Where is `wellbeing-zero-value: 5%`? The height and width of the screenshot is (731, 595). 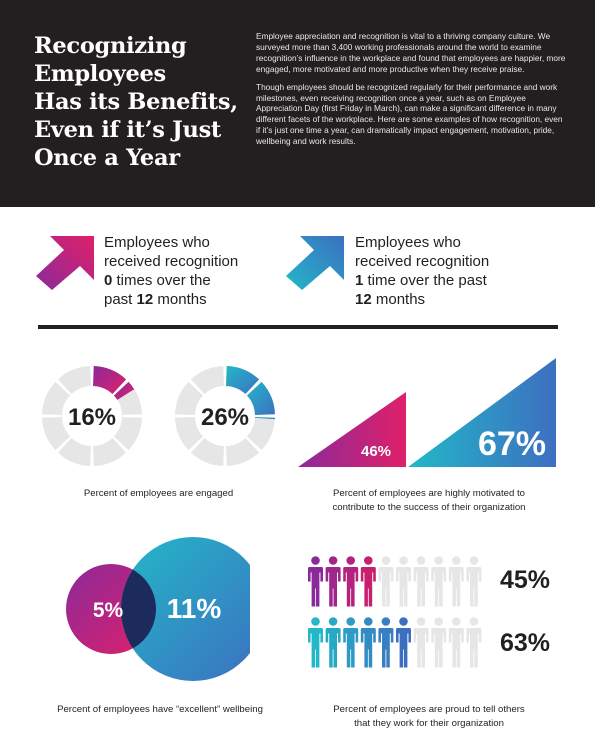
wellbeing-zero-value: 5% is located at coordinates (108, 610).